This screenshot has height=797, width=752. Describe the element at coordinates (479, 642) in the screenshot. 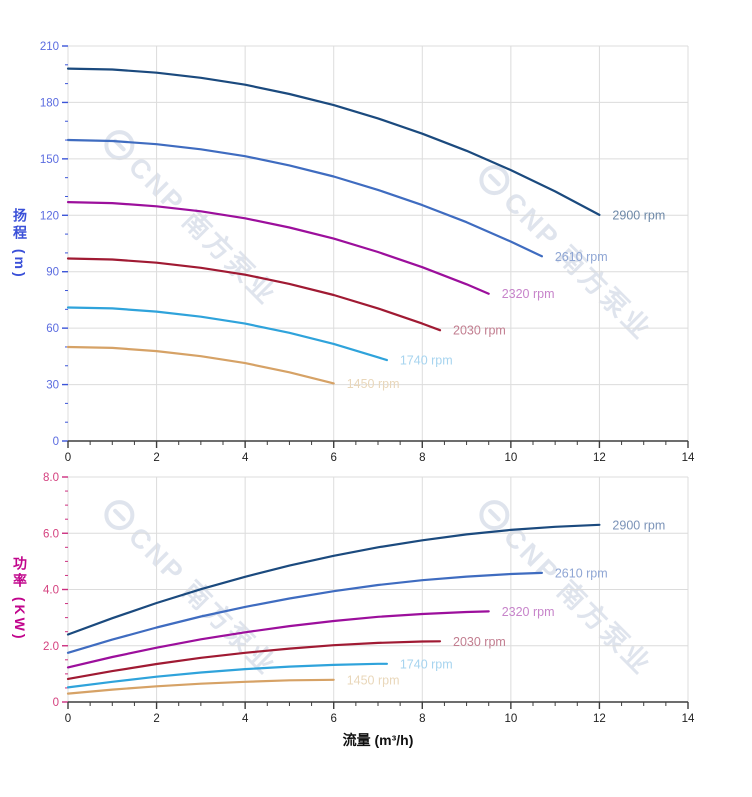

I see `power-curve-label-2030-rpm: 2030 rpm` at that location.